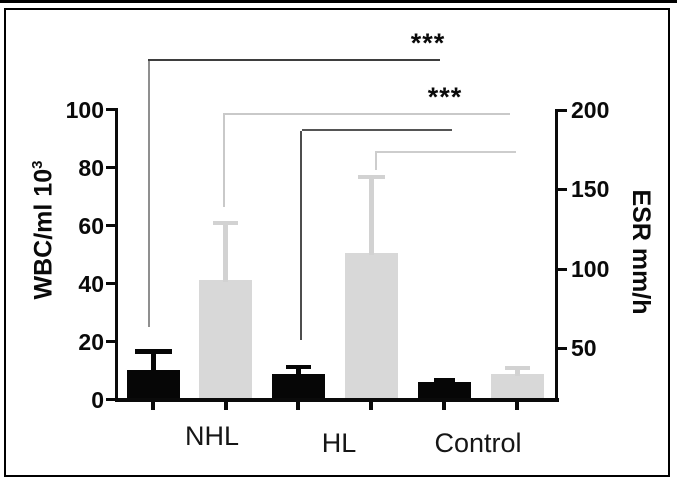 The image size is (677, 482). I want to click on bar-control-wbc, so click(444, 391).